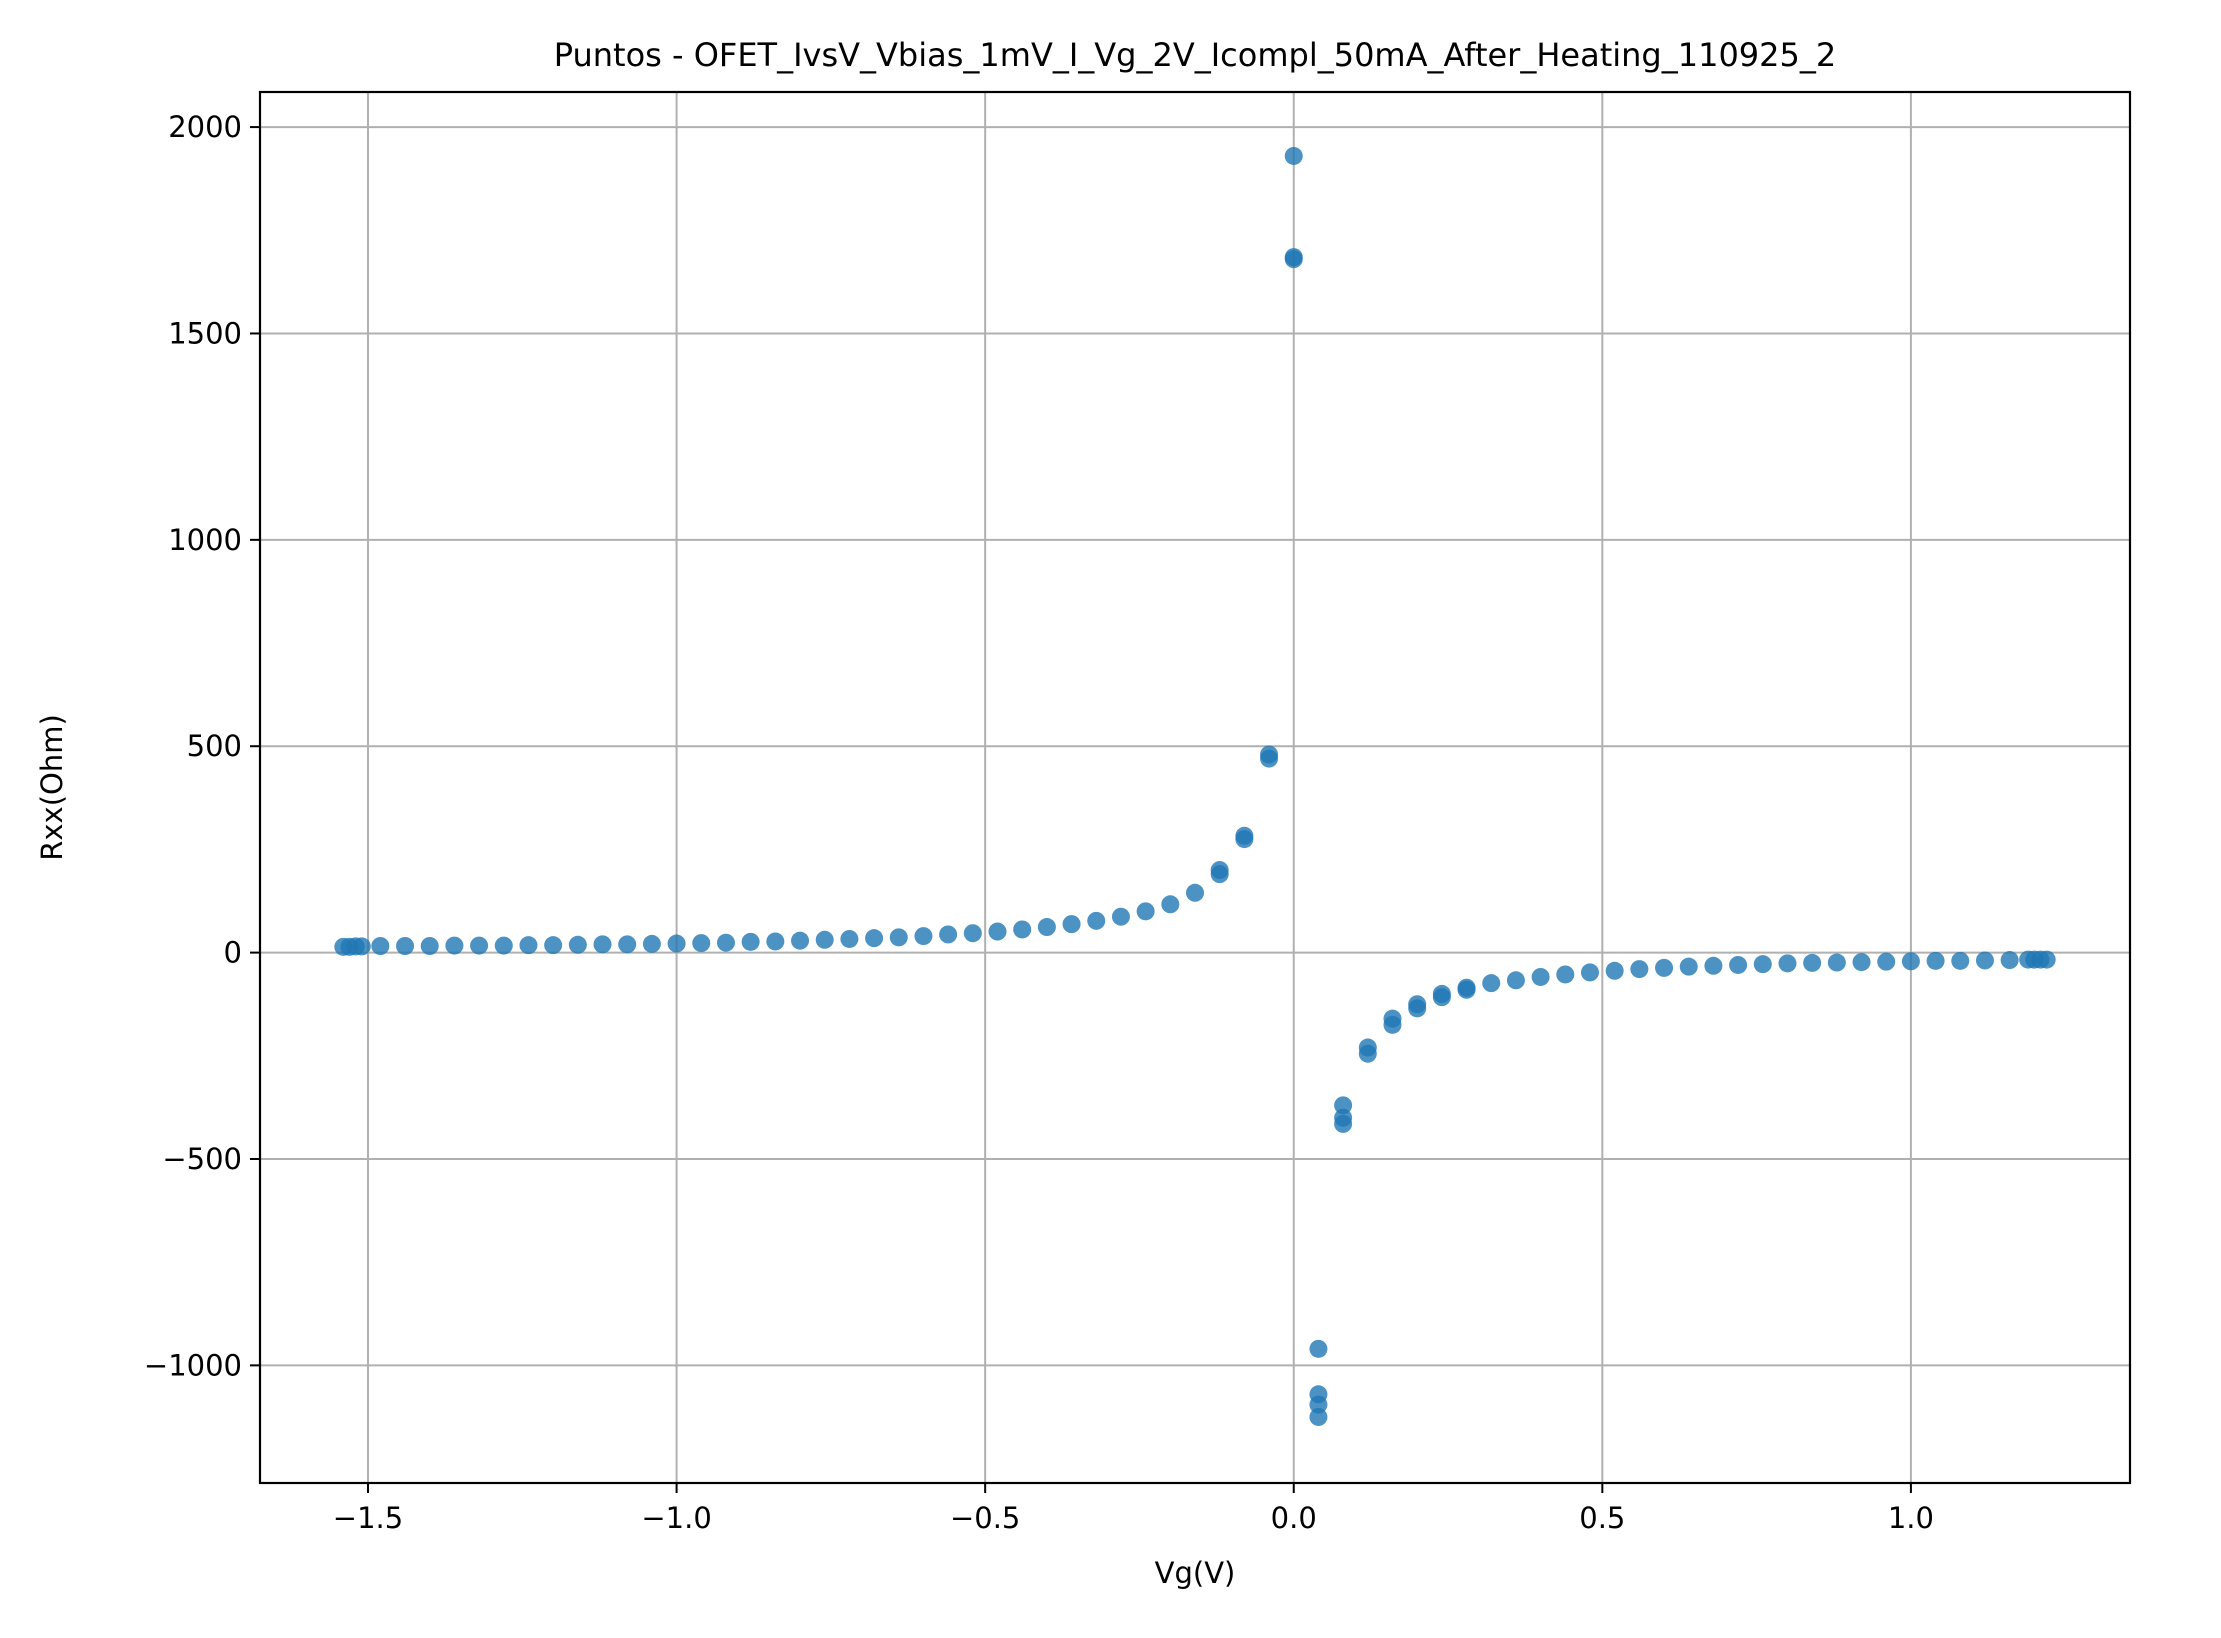  Describe the element at coordinates (205, 333) in the screenshot. I see `y-tick-label: 1500` at that location.